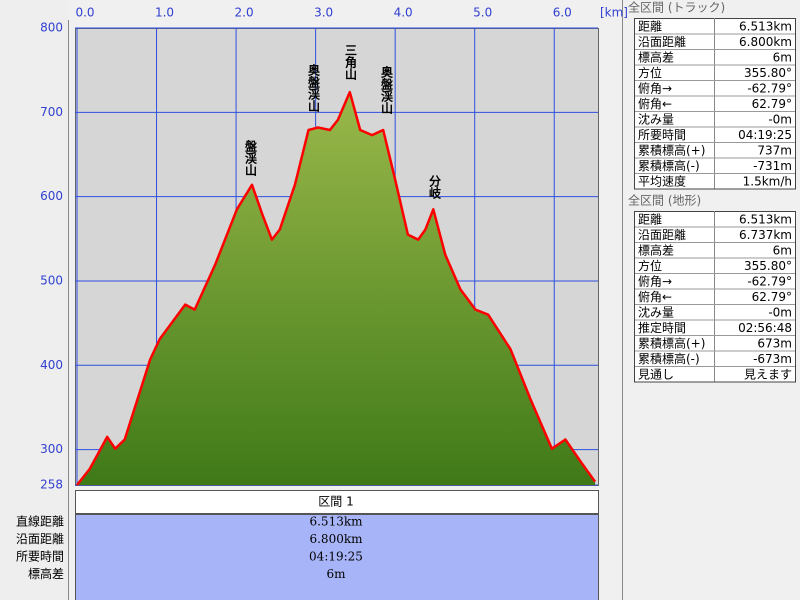 Image resolution: width=800 pixels, height=600 pixels. Describe the element at coordinates (336, 522) in the screenshot. I see `section-value: 6.513km` at that location.